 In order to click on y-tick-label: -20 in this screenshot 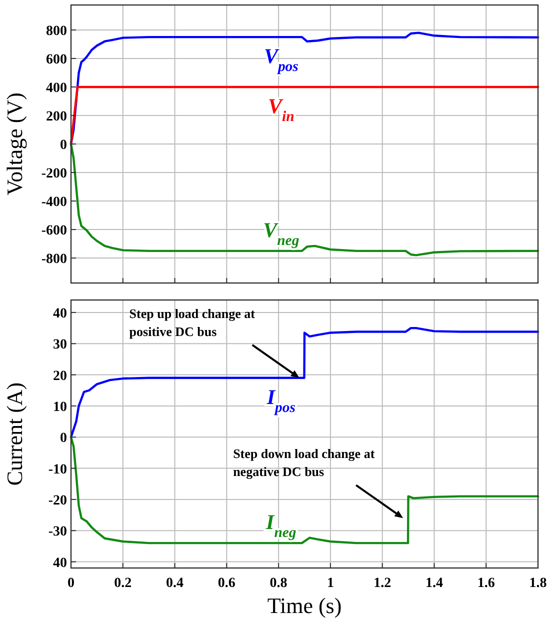, I will do `click(57, 500)`.